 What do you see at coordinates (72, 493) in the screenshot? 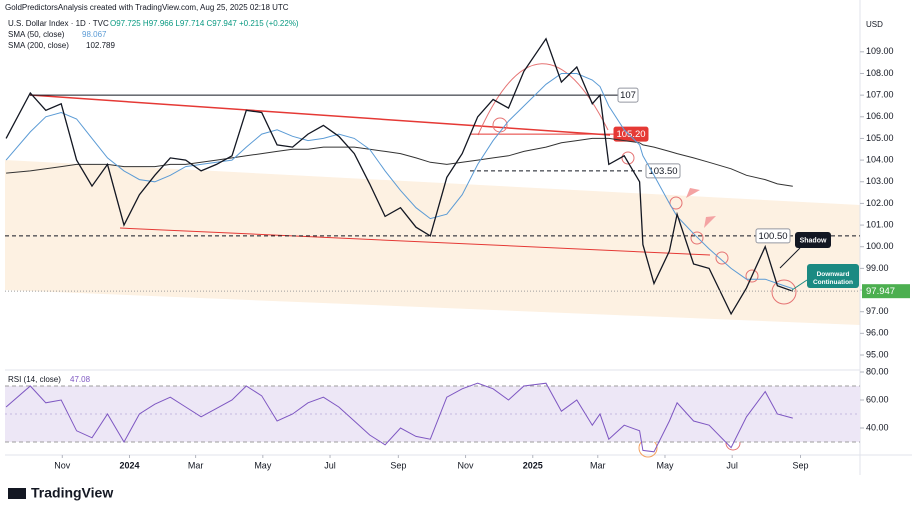
I see `brand: TradingView` at bounding box center [72, 493].